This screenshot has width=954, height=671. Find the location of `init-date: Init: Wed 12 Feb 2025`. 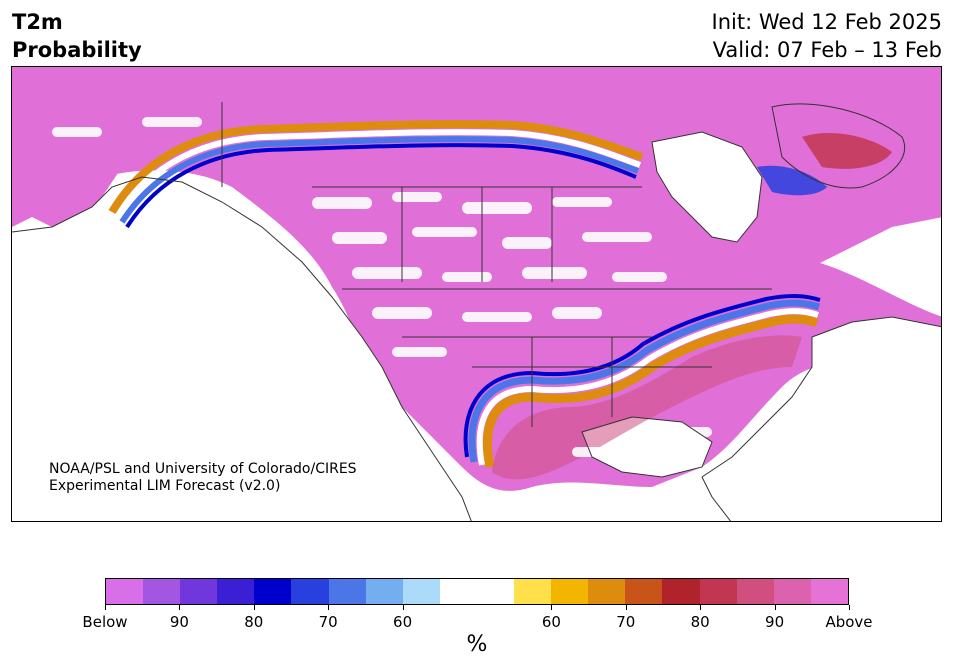

init-date: Init: Wed 12 Feb 2025 is located at coordinates (826, 22).